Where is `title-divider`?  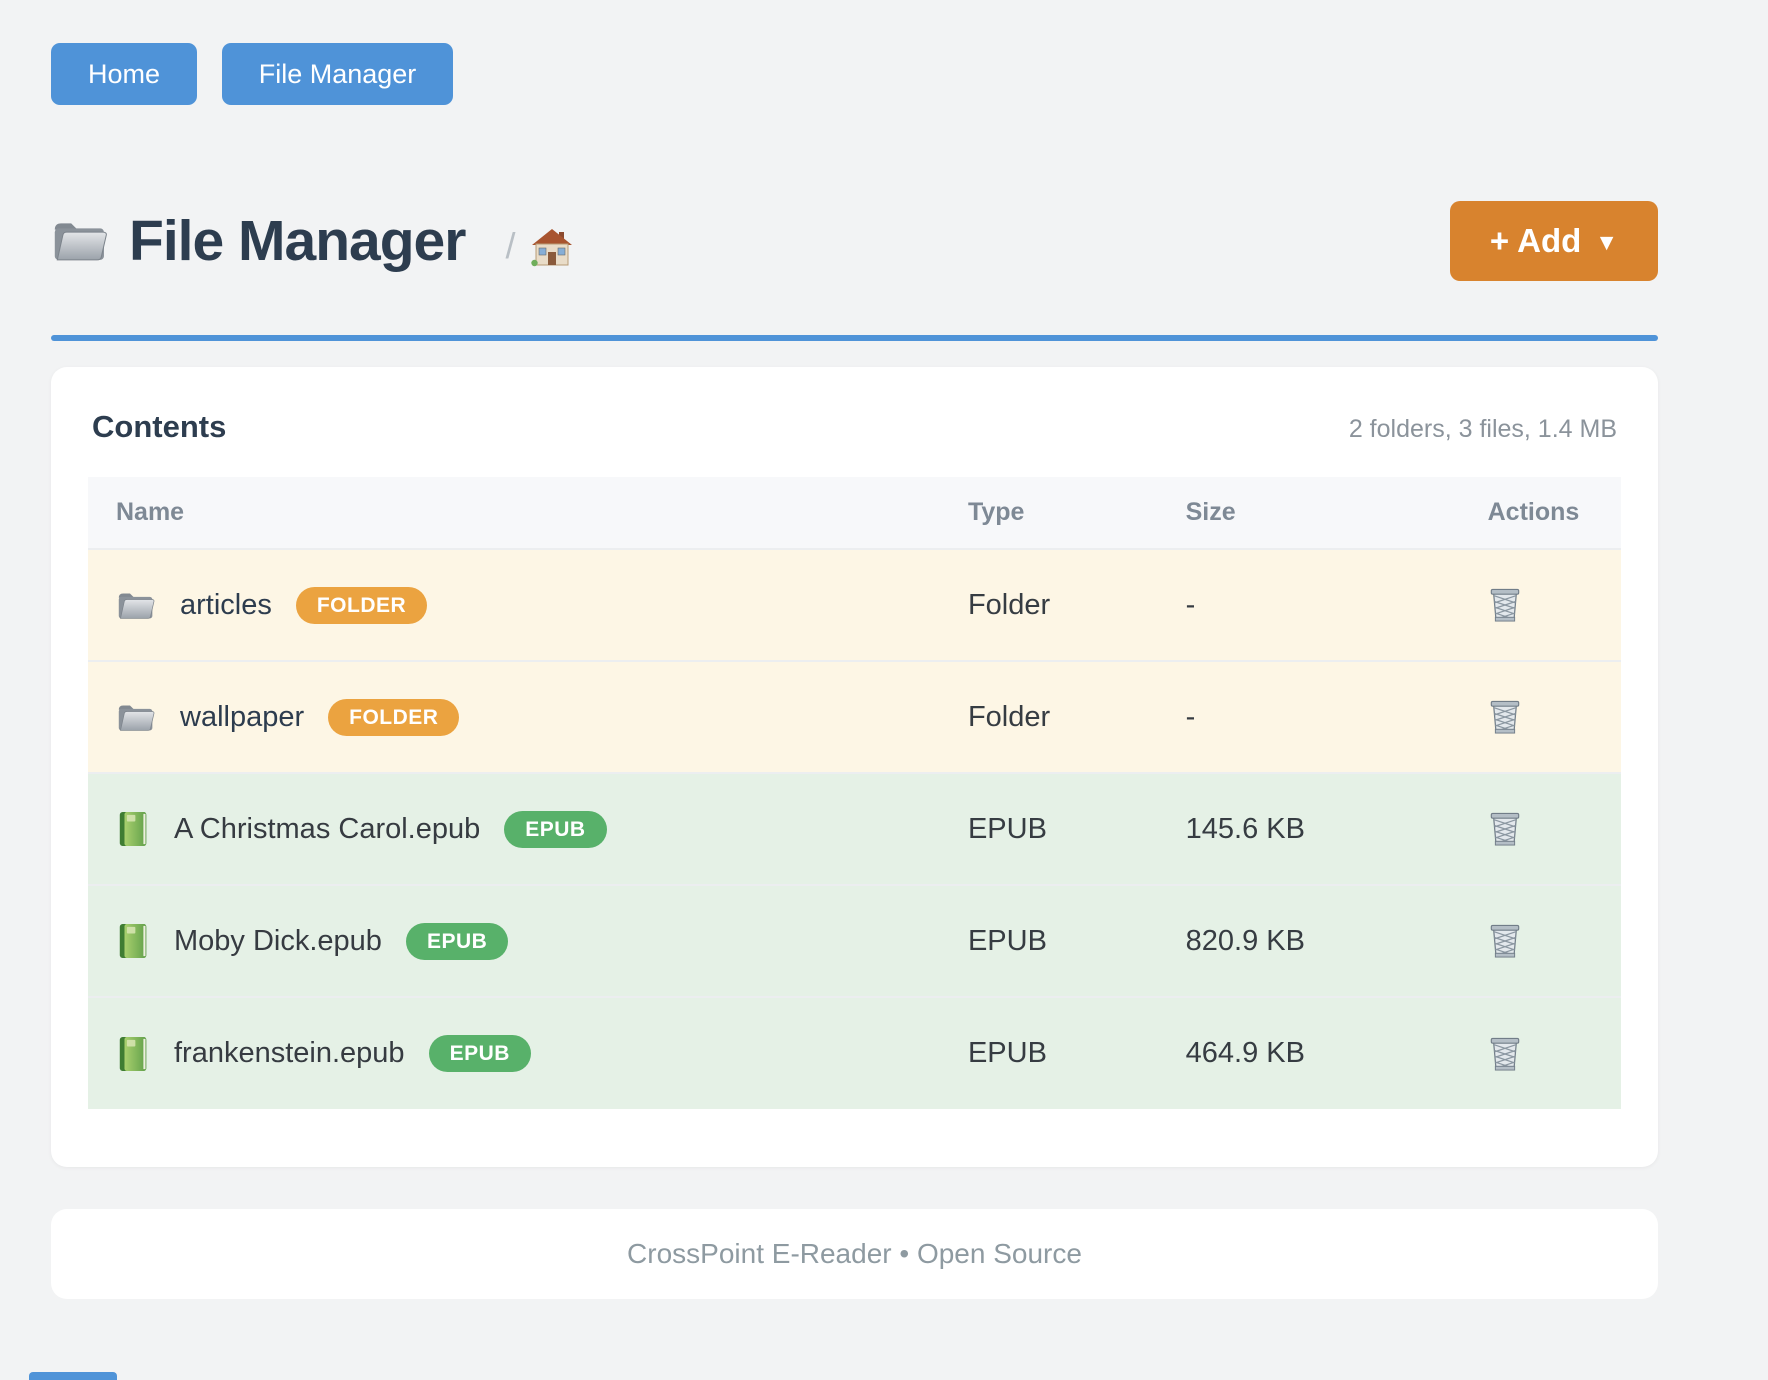
title-divider is located at coordinates (854, 338).